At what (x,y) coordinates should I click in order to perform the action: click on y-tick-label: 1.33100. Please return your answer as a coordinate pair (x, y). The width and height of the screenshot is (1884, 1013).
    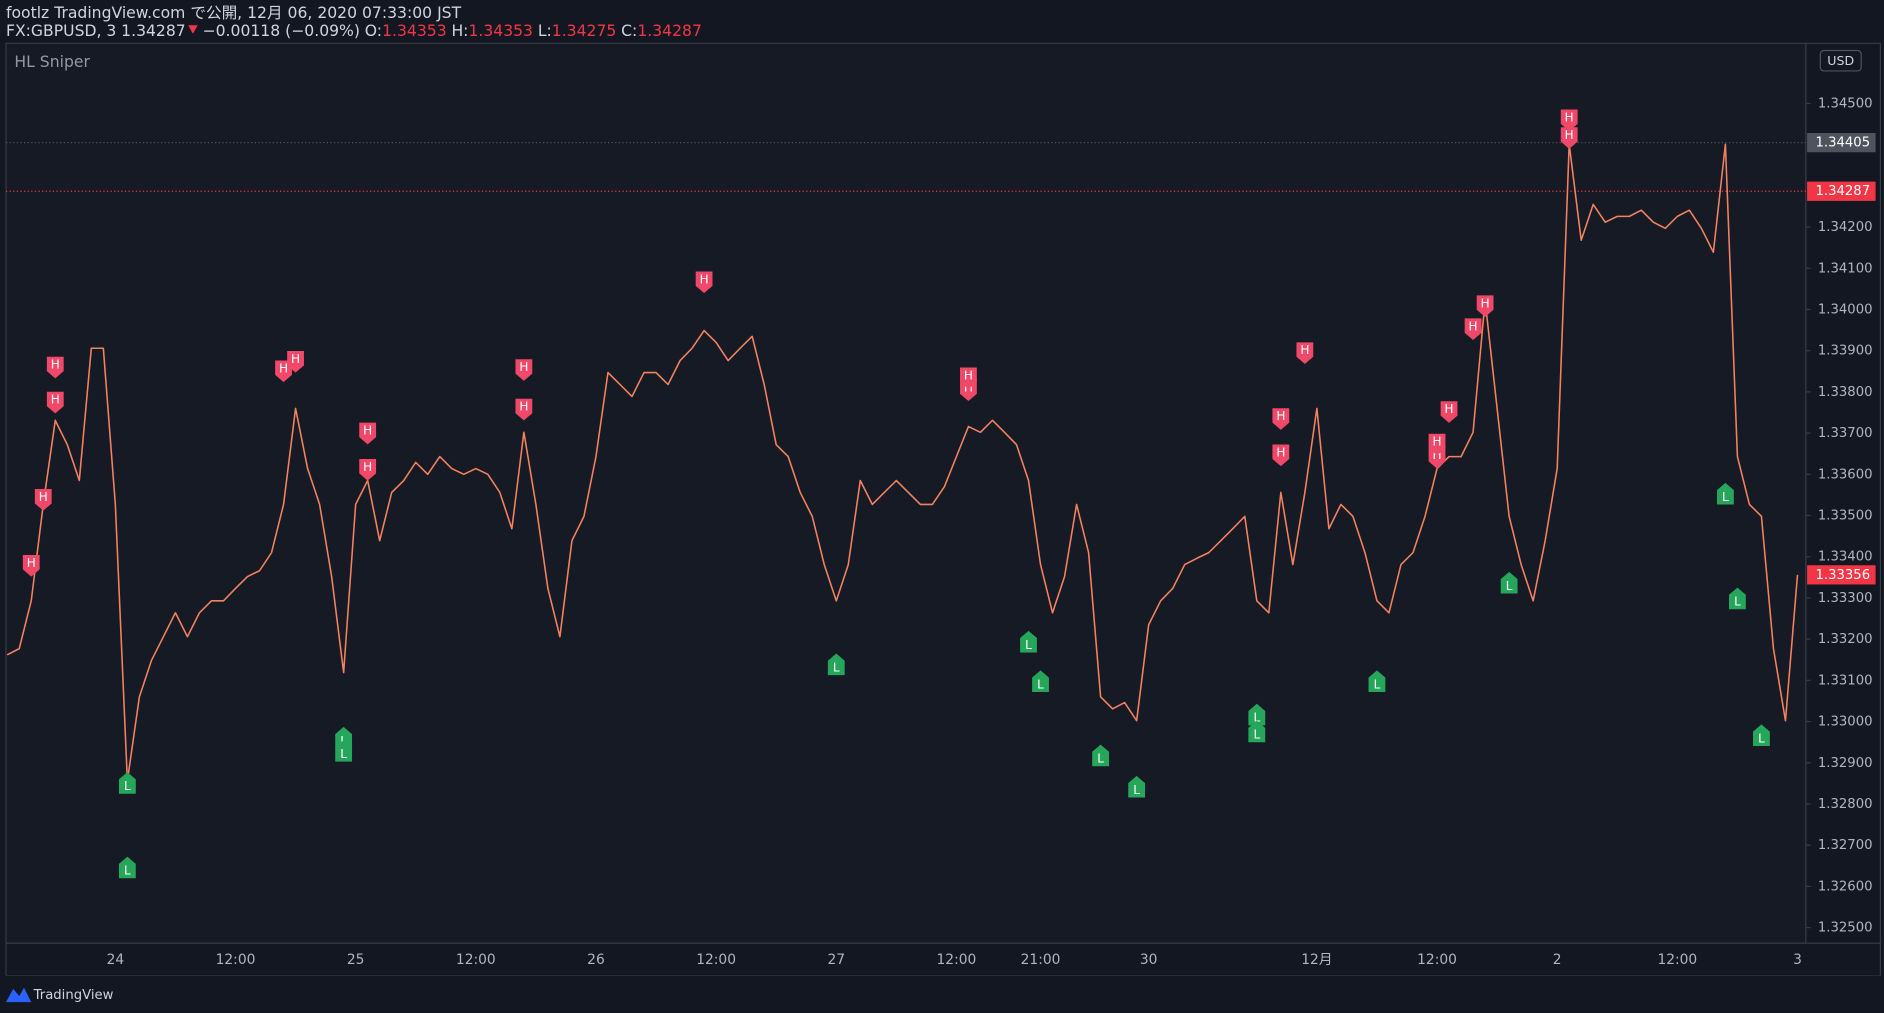
    Looking at the image, I should click on (1845, 680).